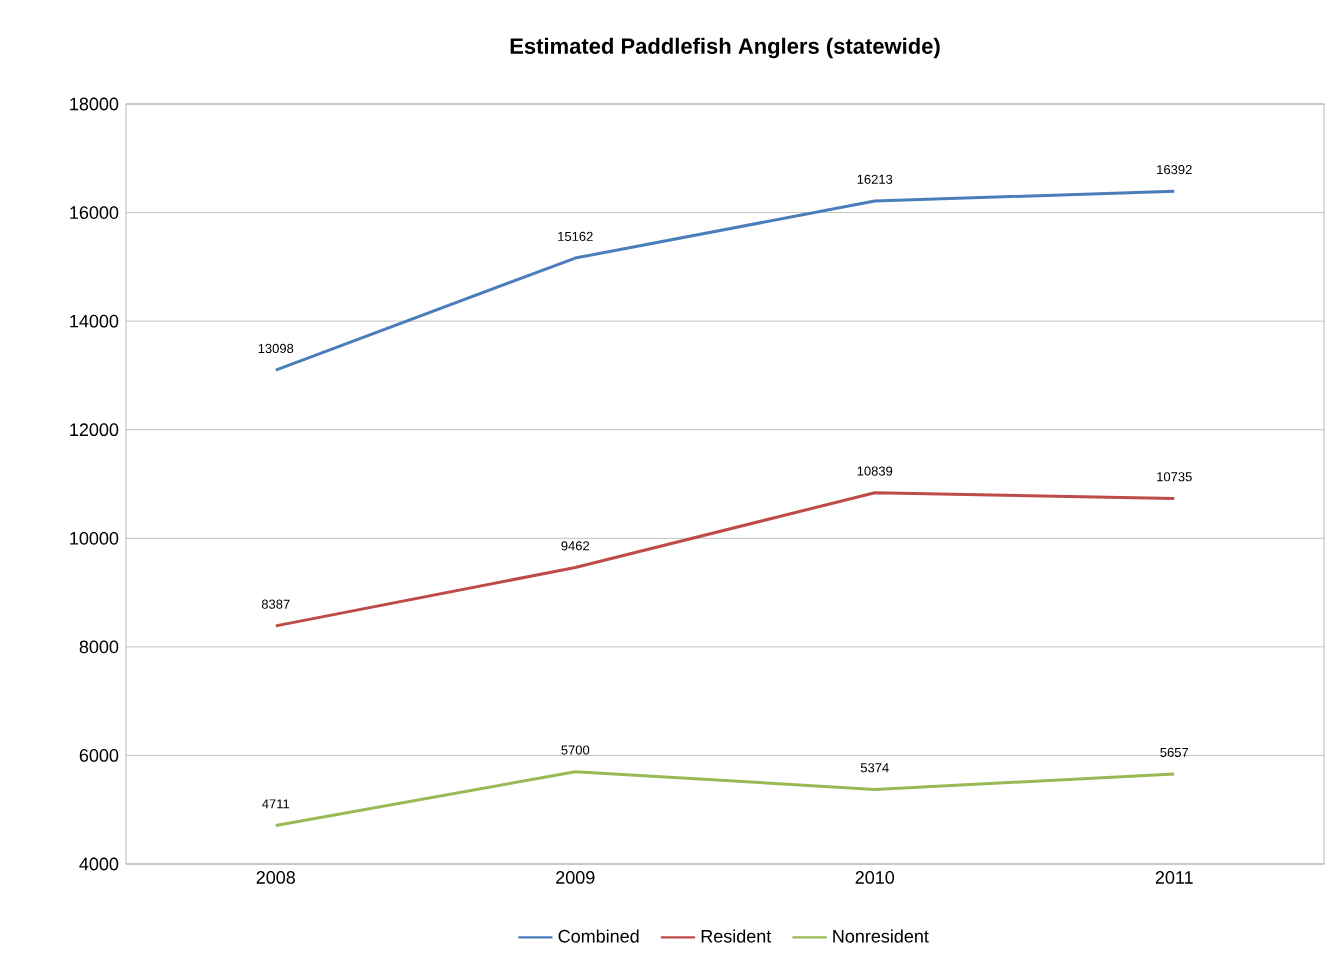  I want to click on y-tick-label: 16000, so click(94, 212).